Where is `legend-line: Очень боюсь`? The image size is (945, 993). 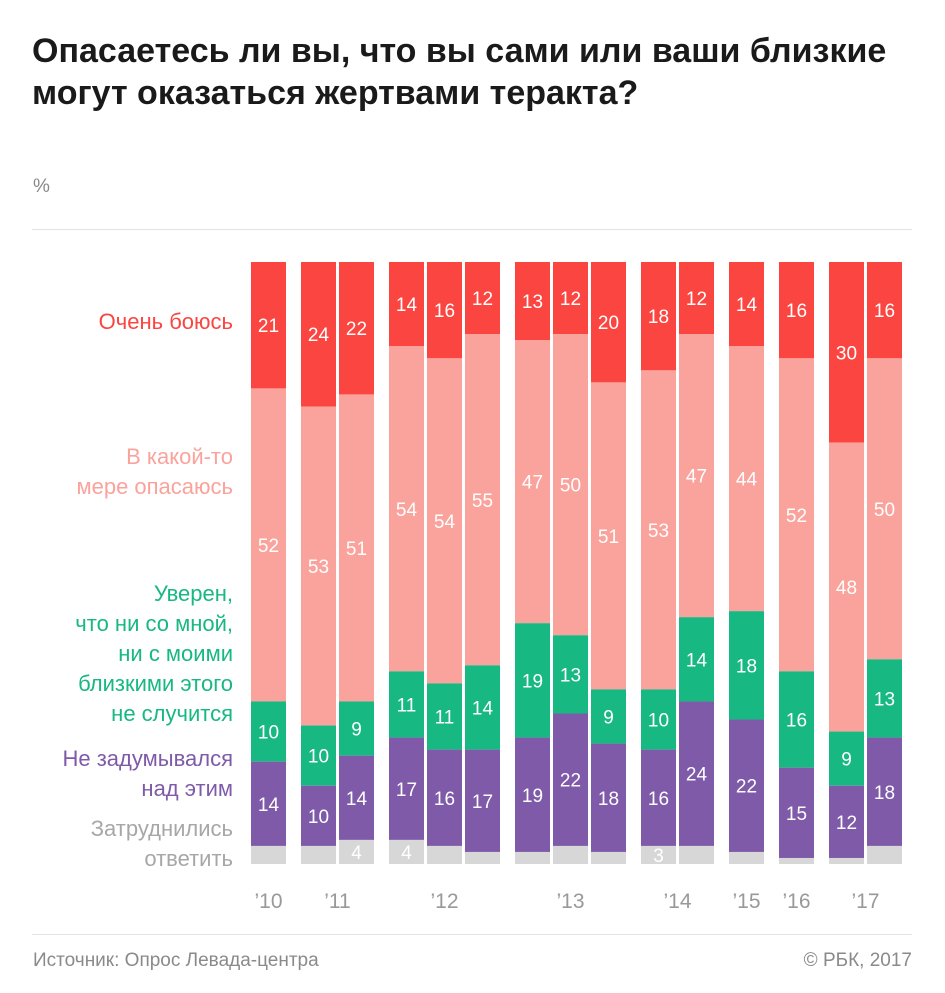 legend-line: Очень боюсь is located at coordinates (165, 321).